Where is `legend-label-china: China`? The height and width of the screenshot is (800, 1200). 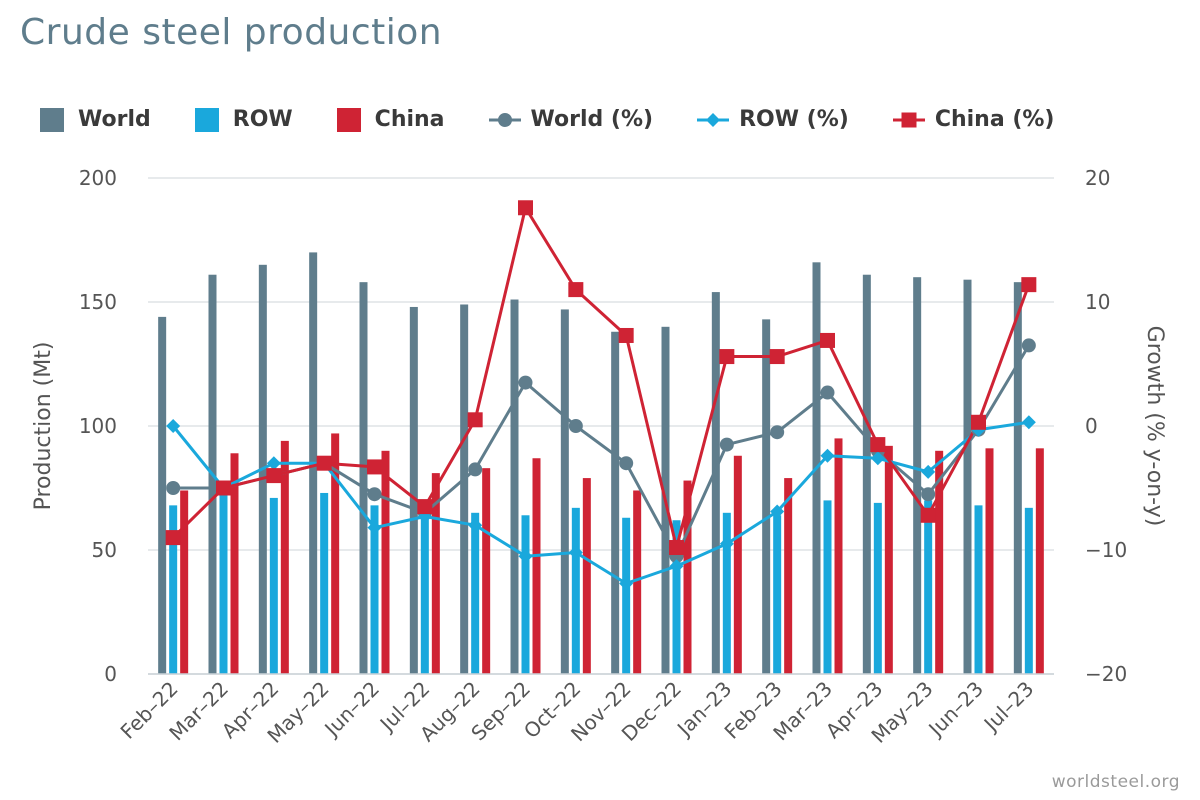
legend-label-china: China is located at coordinates (409, 119).